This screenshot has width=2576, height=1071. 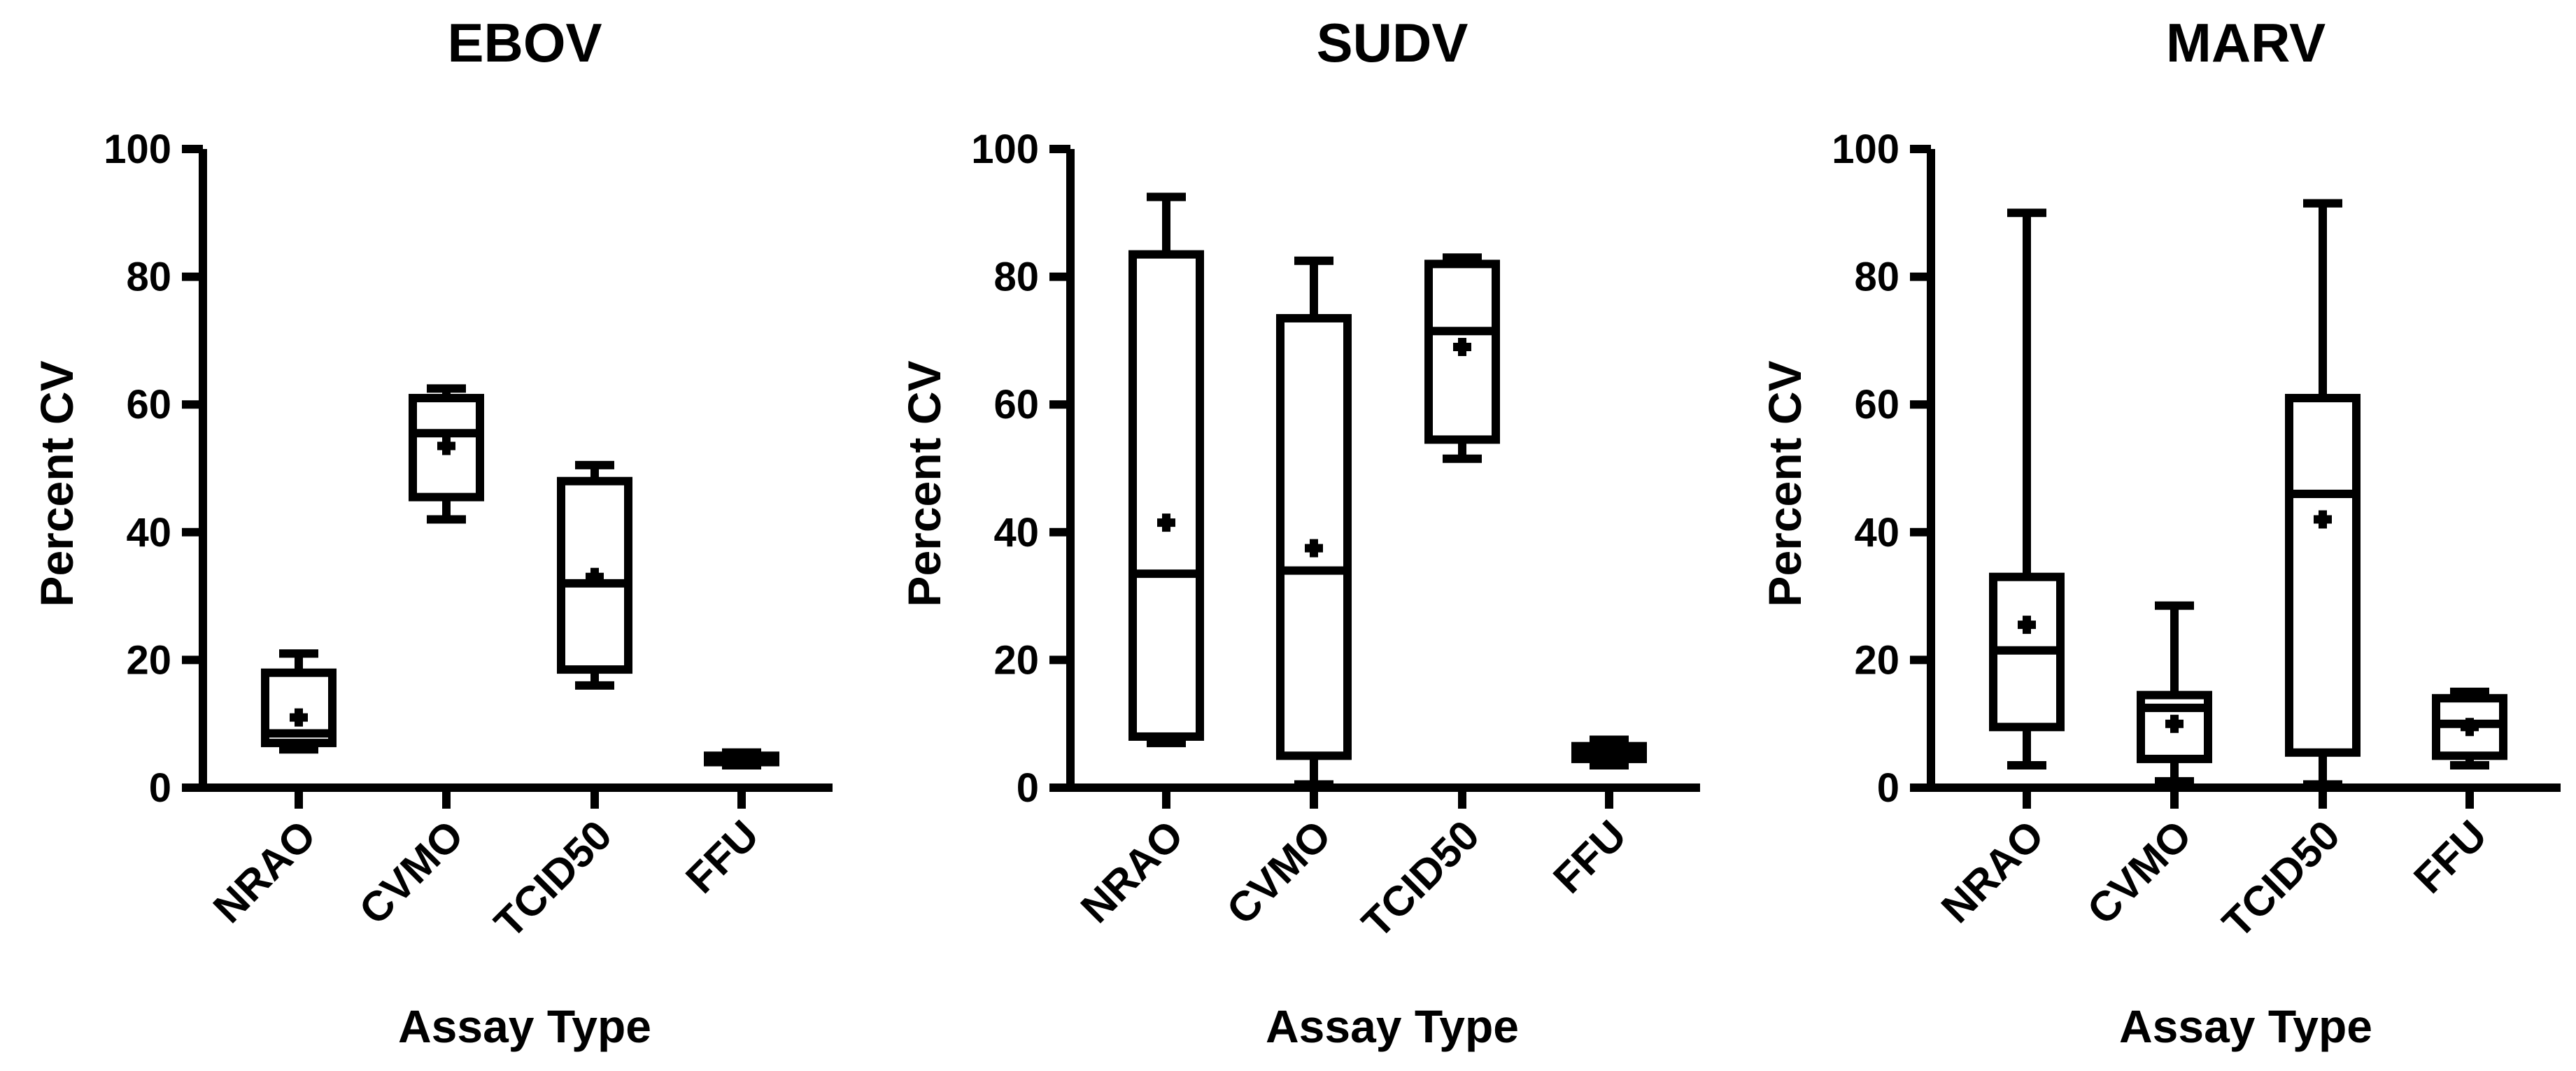 I want to click on chart-title: SUDV, so click(x=1393, y=42).